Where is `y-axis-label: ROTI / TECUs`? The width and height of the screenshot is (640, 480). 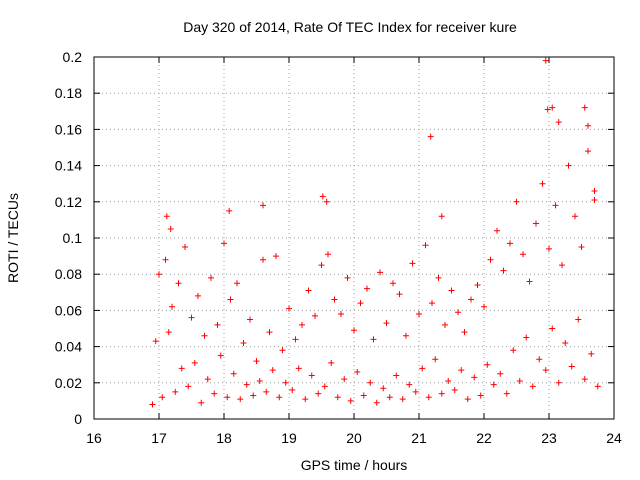
y-axis-label: ROTI / TECUs is located at coordinates (13, 238).